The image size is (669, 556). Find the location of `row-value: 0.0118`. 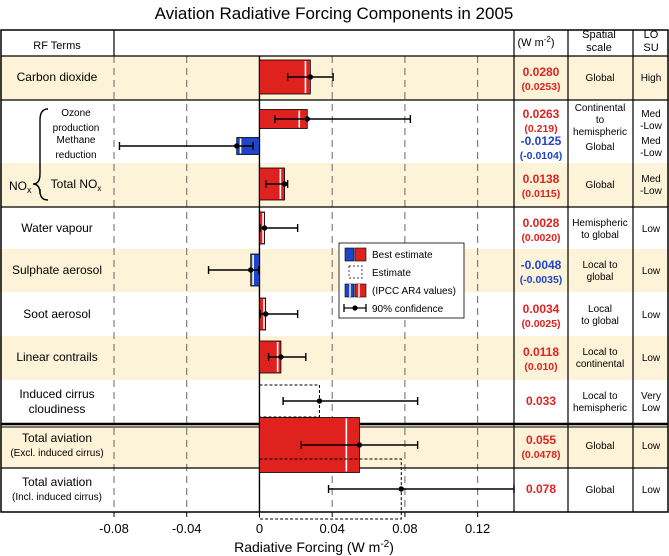

row-value: 0.0118 is located at coordinates (541, 352).